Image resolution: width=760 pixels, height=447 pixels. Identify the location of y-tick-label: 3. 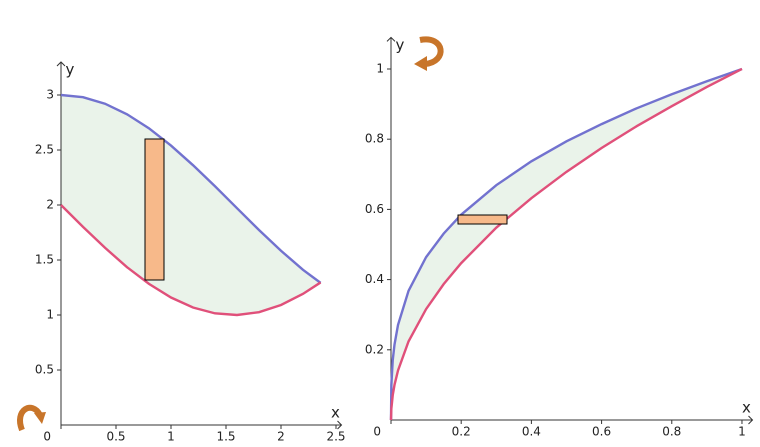
(50, 95).